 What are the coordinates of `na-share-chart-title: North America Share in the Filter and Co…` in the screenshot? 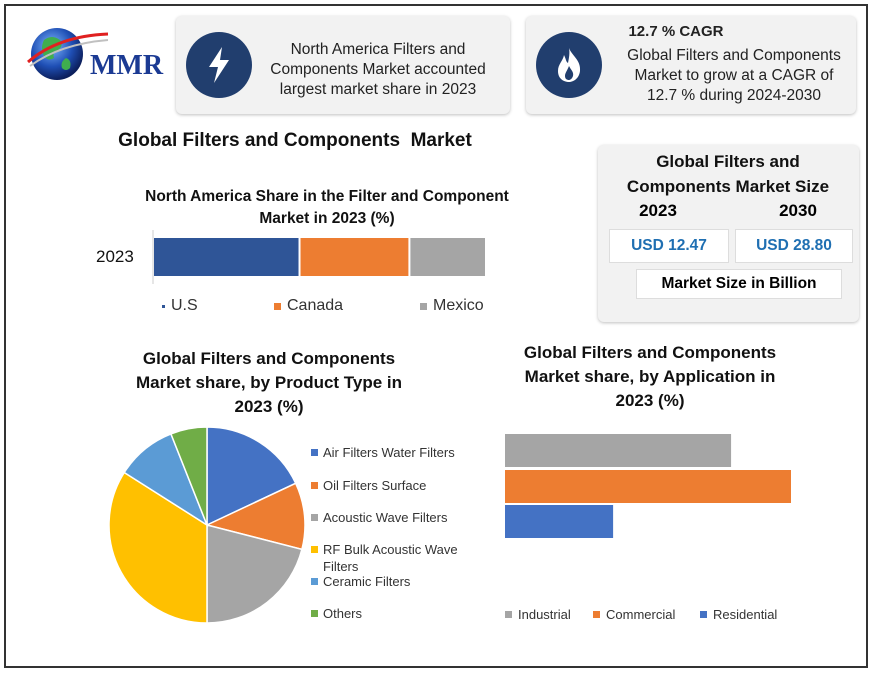 It's located at (327, 207).